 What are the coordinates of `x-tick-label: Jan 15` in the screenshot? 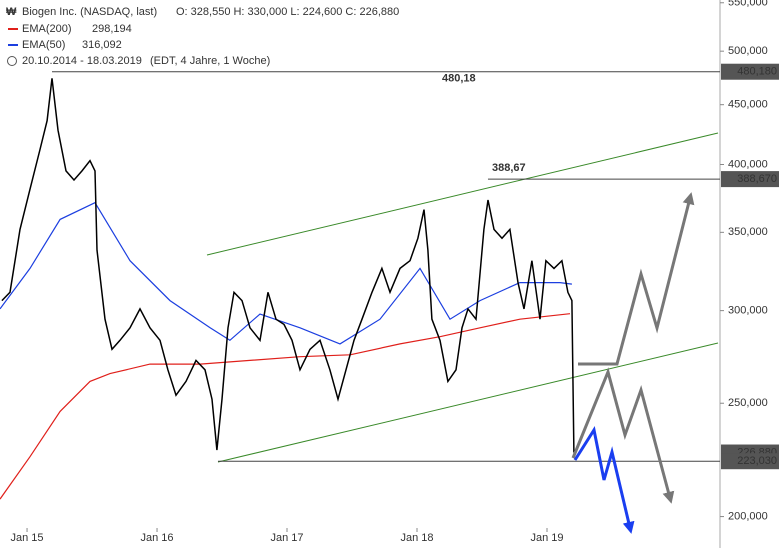 It's located at (27, 538).